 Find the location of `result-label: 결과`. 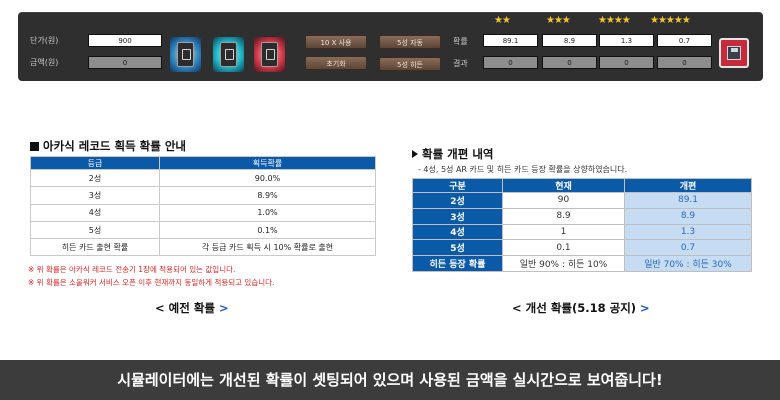

result-label: 결과 is located at coordinates (460, 63).